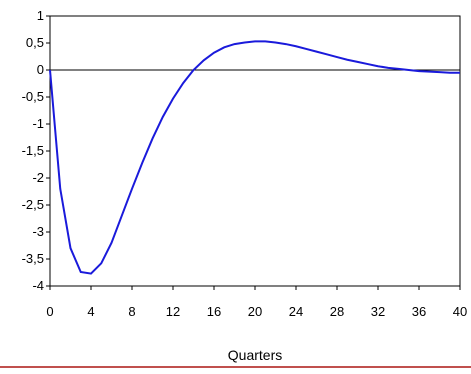 The image size is (471, 374). I want to click on x-axis: 0 4 8 12 16 20 24 28 32 36 40, so click(256, 302).